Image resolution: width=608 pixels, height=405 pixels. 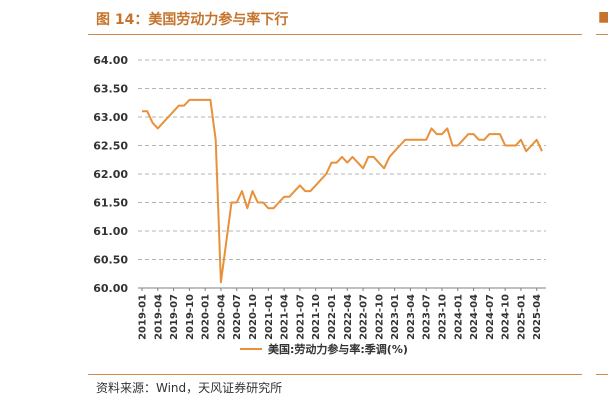 I want to click on x-tick-label: 2023-01, so click(x=395, y=317).